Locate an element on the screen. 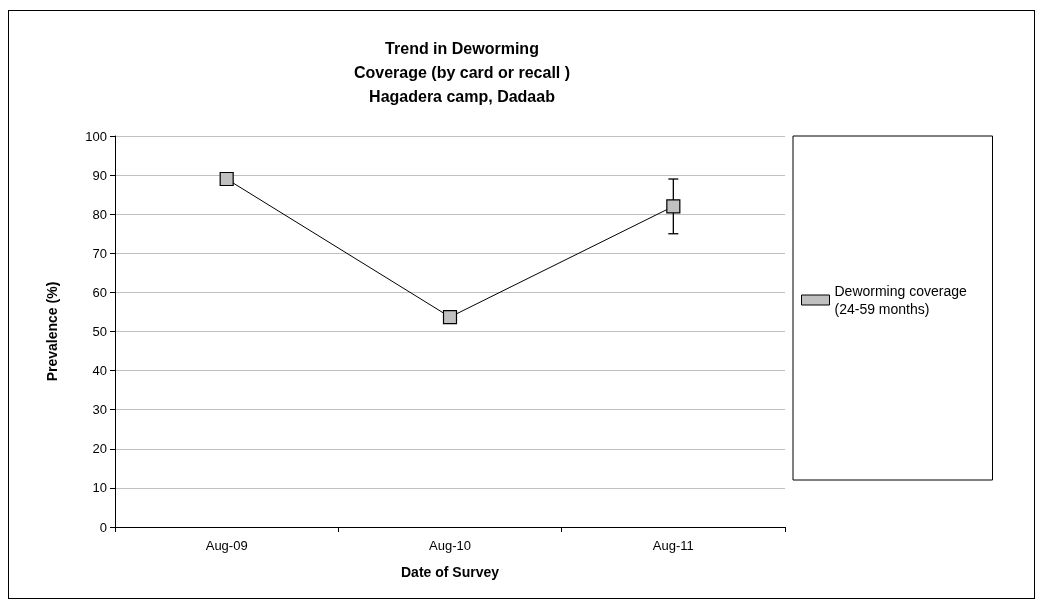 This screenshot has height=614, width=1045. y-tick-label: 90 is located at coordinates (99, 175).